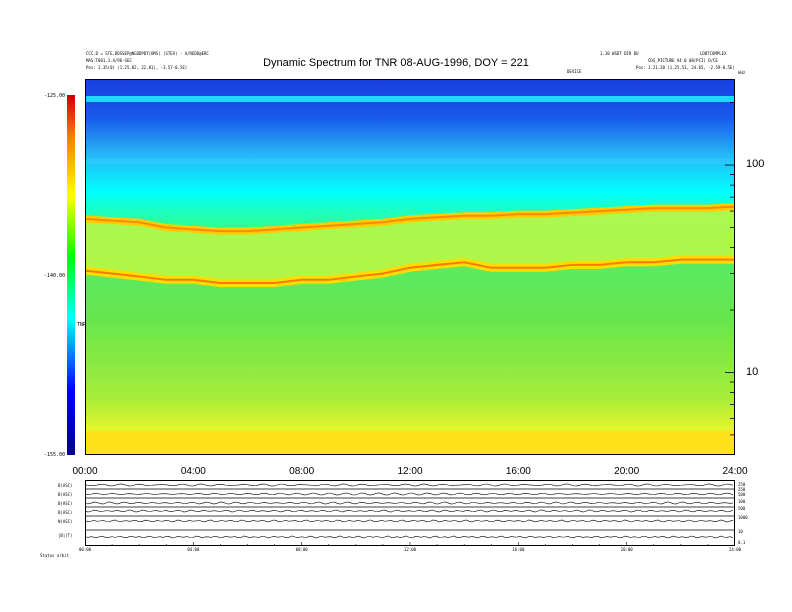  I want to click on mag-bottom-tick-label: 04:00, so click(193, 549).